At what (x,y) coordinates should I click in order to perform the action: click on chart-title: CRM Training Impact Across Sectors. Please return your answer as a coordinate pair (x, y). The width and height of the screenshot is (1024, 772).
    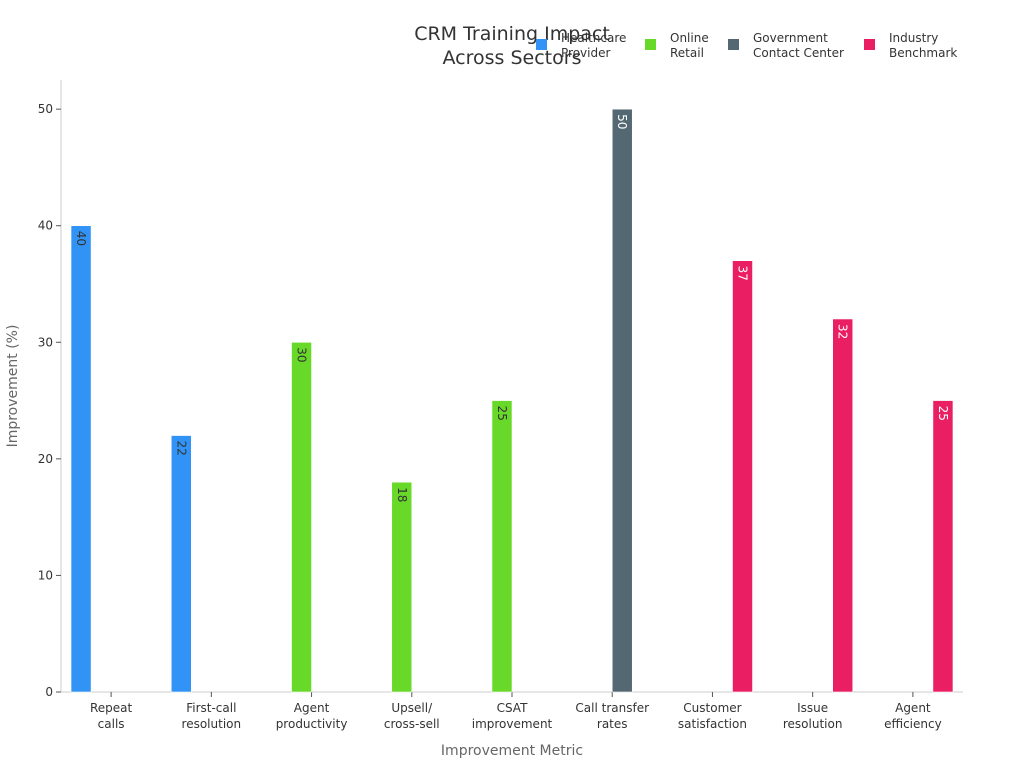
    Looking at the image, I should click on (512, 46).